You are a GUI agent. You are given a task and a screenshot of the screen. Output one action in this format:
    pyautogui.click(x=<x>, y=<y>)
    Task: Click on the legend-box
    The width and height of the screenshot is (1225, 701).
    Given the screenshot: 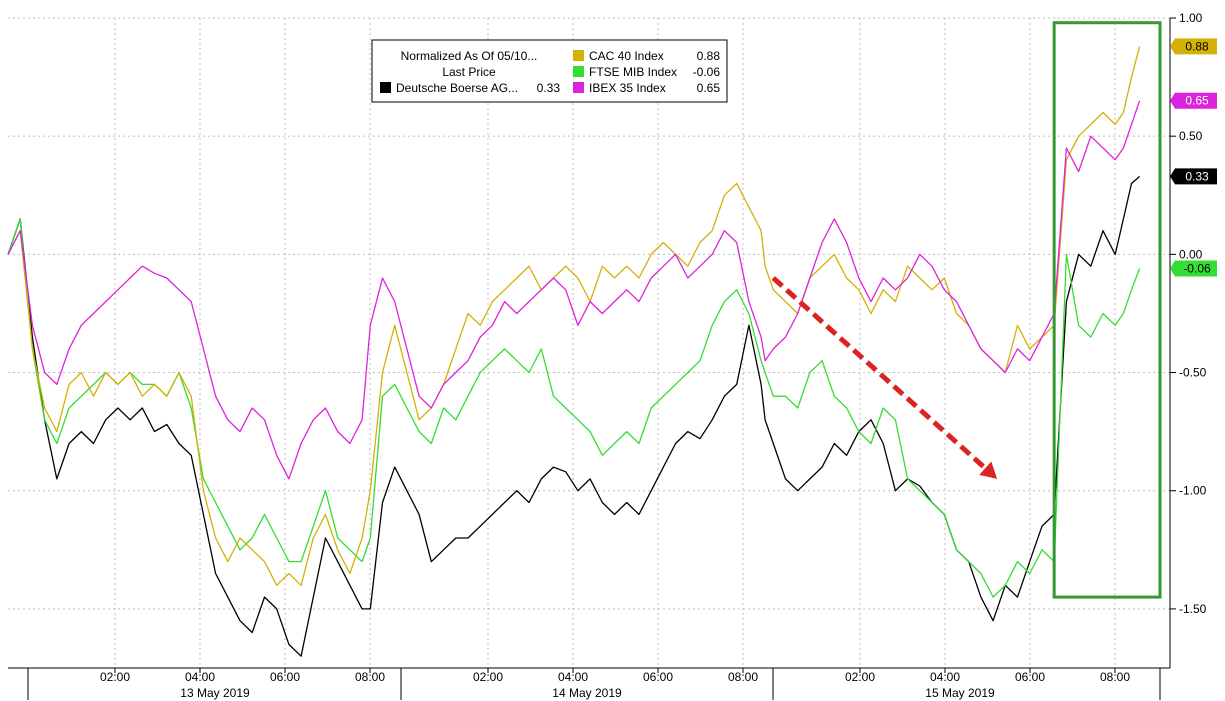 What is the action you would take?
    pyautogui.click(x=549, y=71)
    